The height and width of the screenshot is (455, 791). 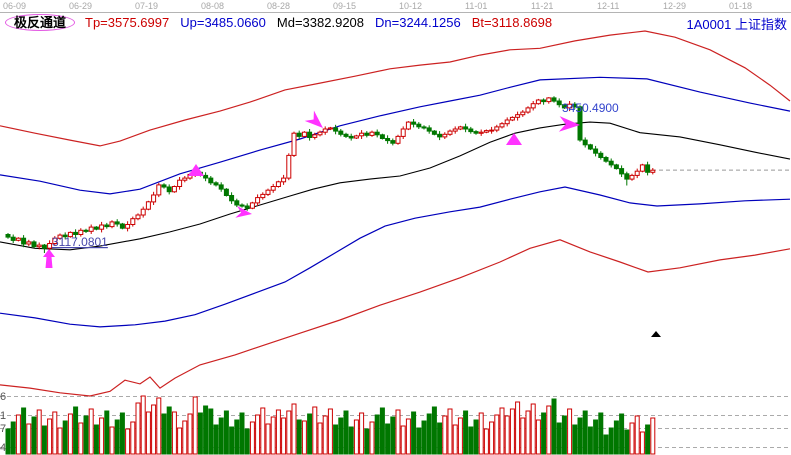 I want to click on x-axis-tick: 11-01, so click(x=476, y=6).